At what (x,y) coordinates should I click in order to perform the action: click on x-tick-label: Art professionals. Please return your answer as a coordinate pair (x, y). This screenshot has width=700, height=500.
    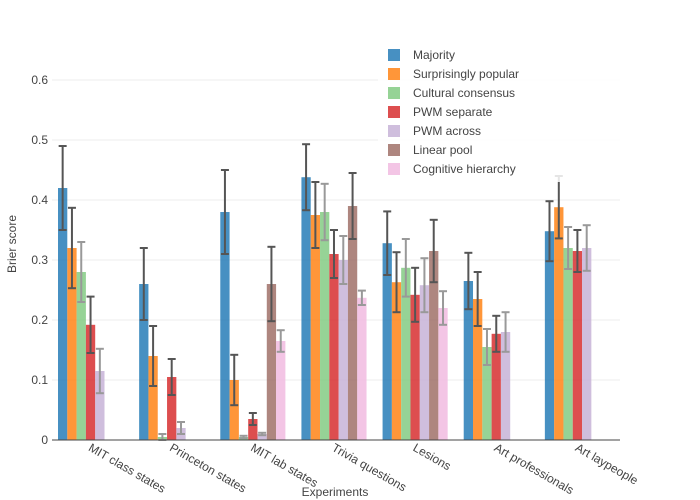
    Looking at the image, I should click on (534, 468).